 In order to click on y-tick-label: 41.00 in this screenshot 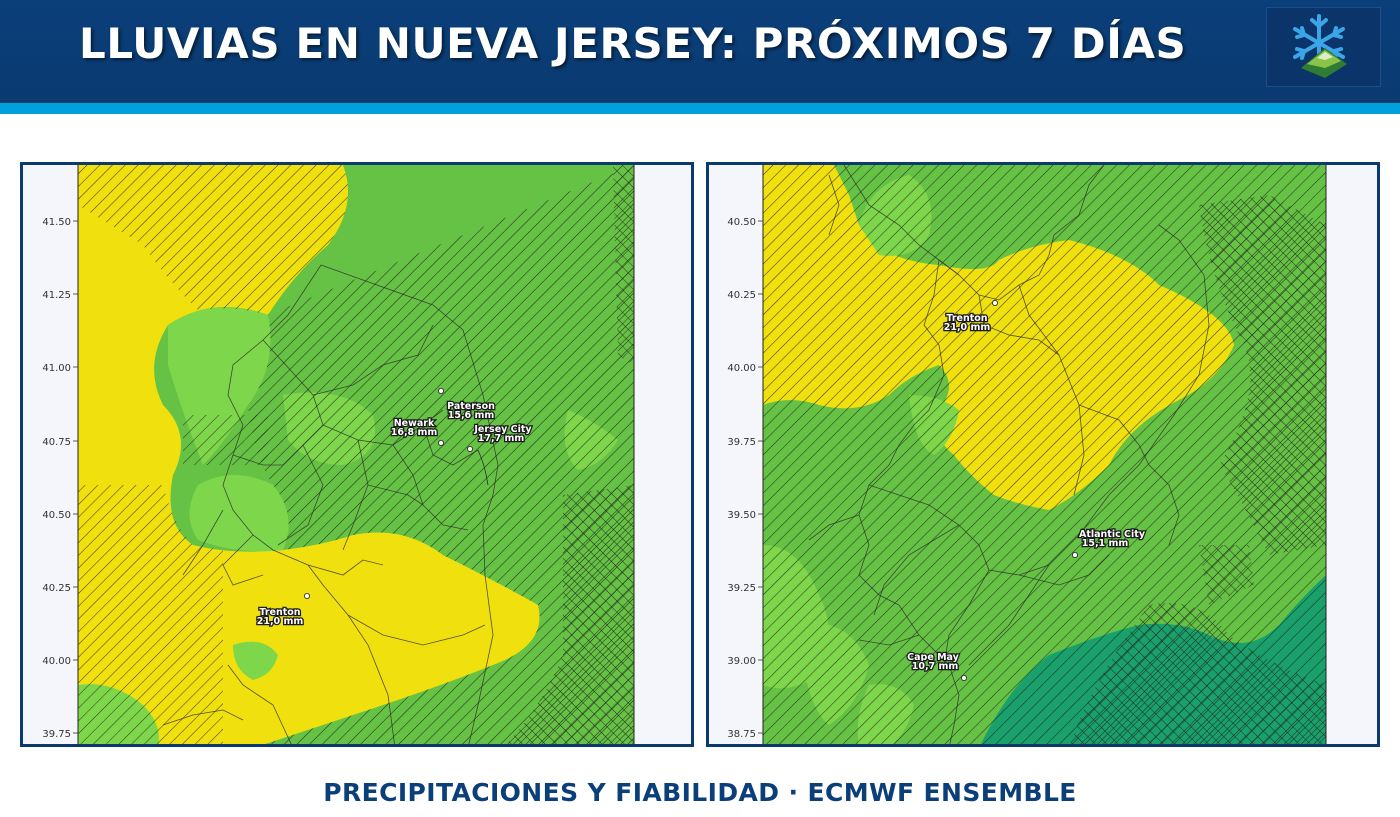, I will do `click(56, 368)`.